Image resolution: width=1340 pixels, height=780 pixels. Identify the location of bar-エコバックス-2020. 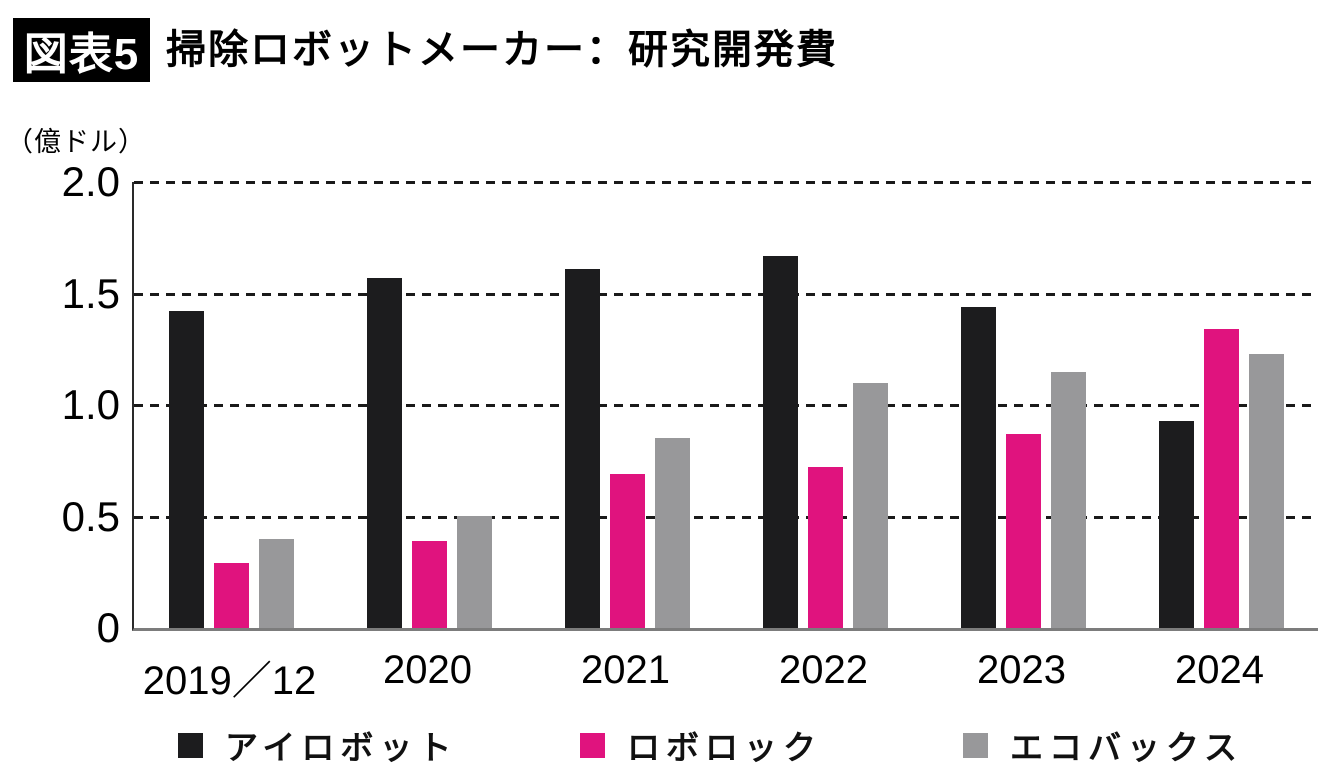
(474, 572).